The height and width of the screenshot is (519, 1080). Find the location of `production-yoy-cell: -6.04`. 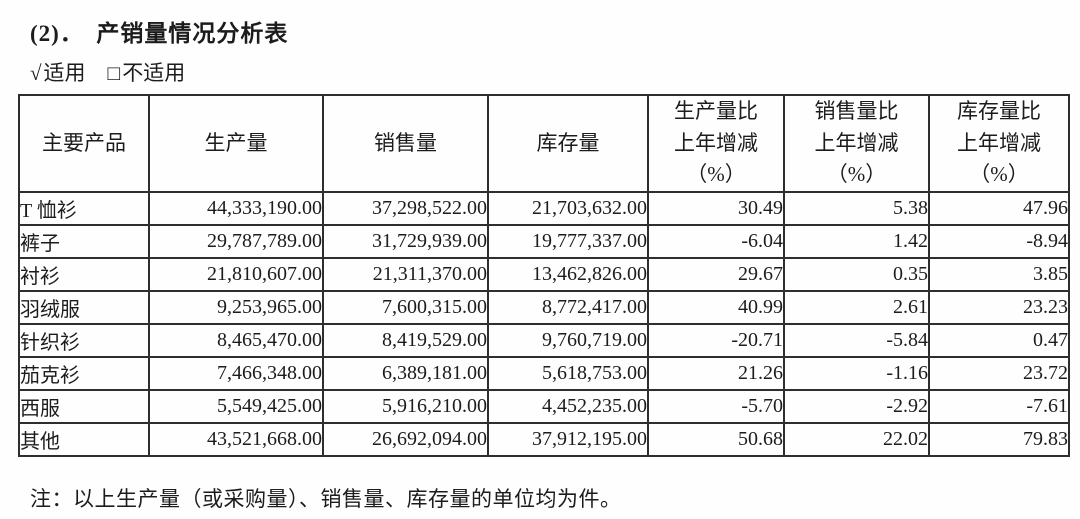

production-yoy-cell: -6.04 is located at coordinates (716, 241).